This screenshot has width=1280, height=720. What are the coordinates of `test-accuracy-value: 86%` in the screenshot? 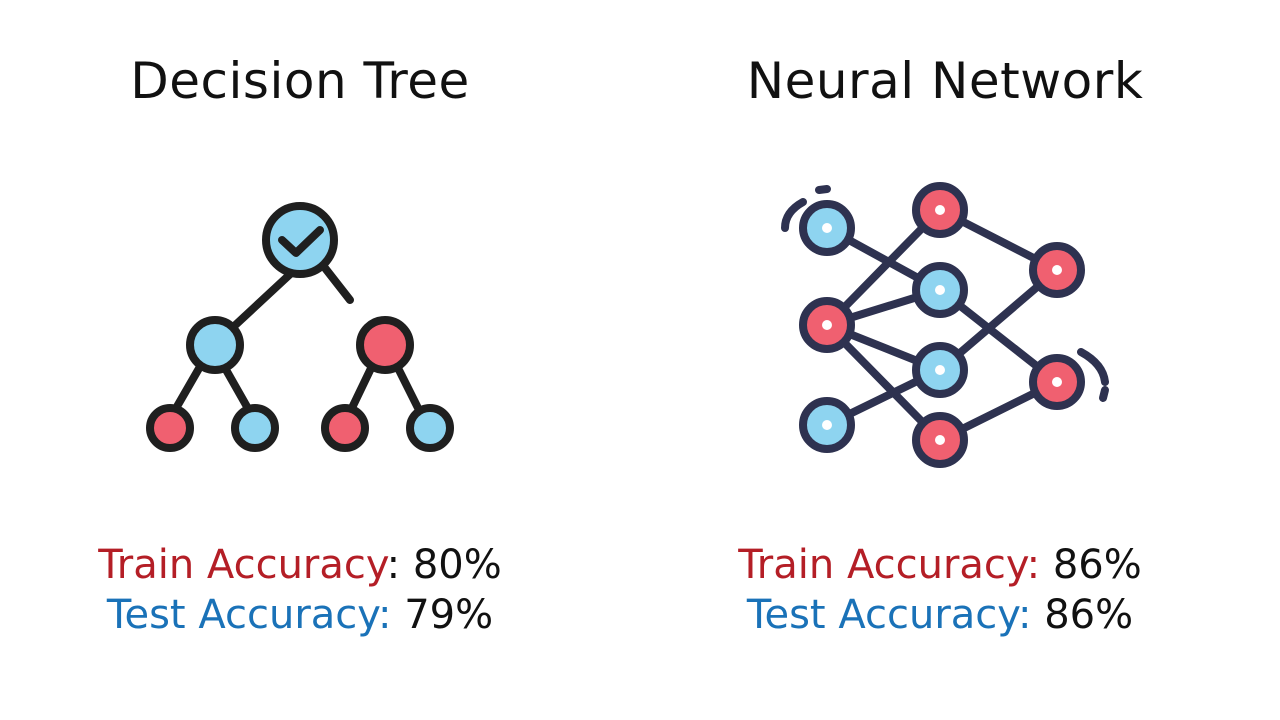 It's located at (1089, 615).